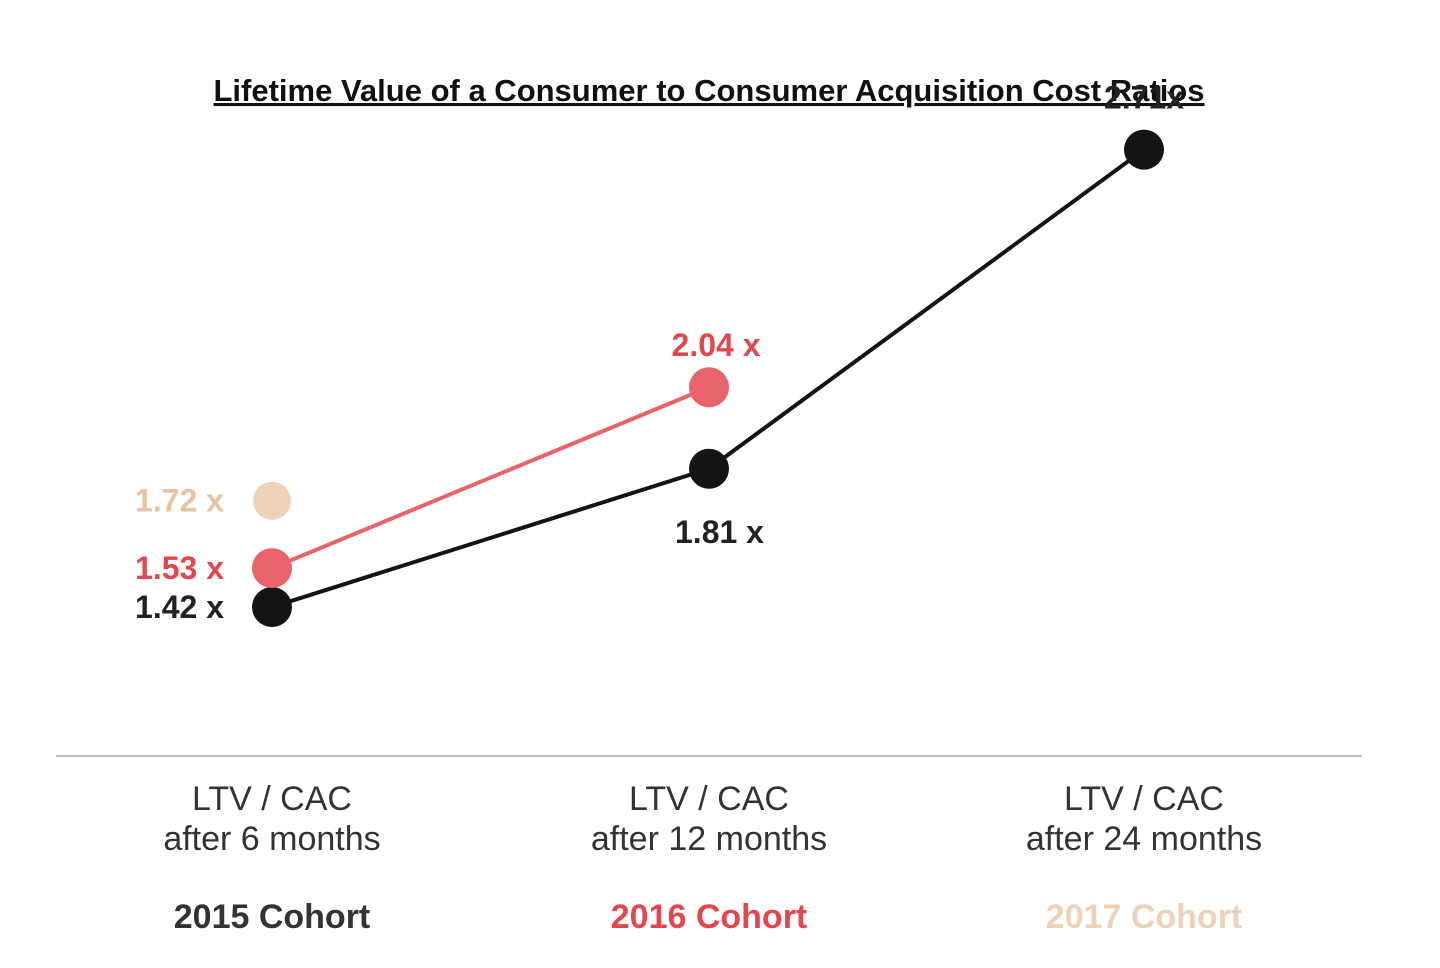  What do you see at coordinates (709, 468) in the screenshot?
I see `2015-cohort-point-2` at bounding box center [709, 468].